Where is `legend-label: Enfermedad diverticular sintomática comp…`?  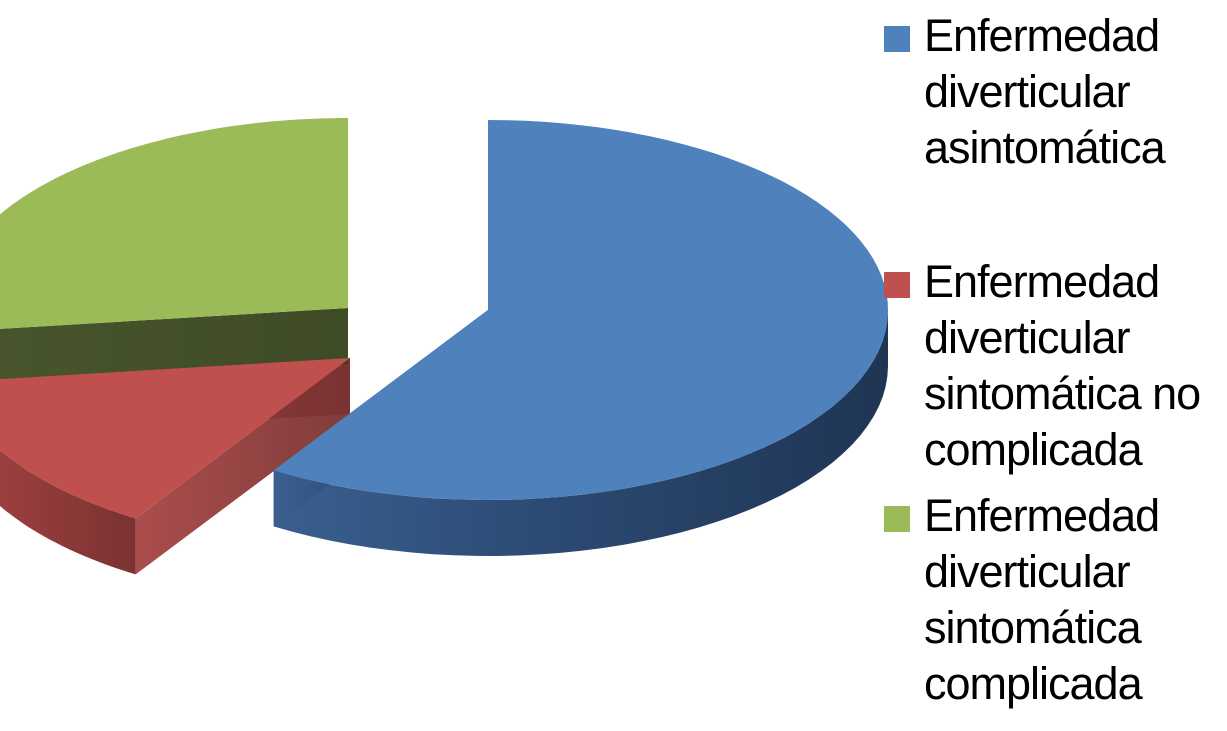
legend-label: Enfermedad diverticular sintomática comp… is located at coordinates (1042, 599).